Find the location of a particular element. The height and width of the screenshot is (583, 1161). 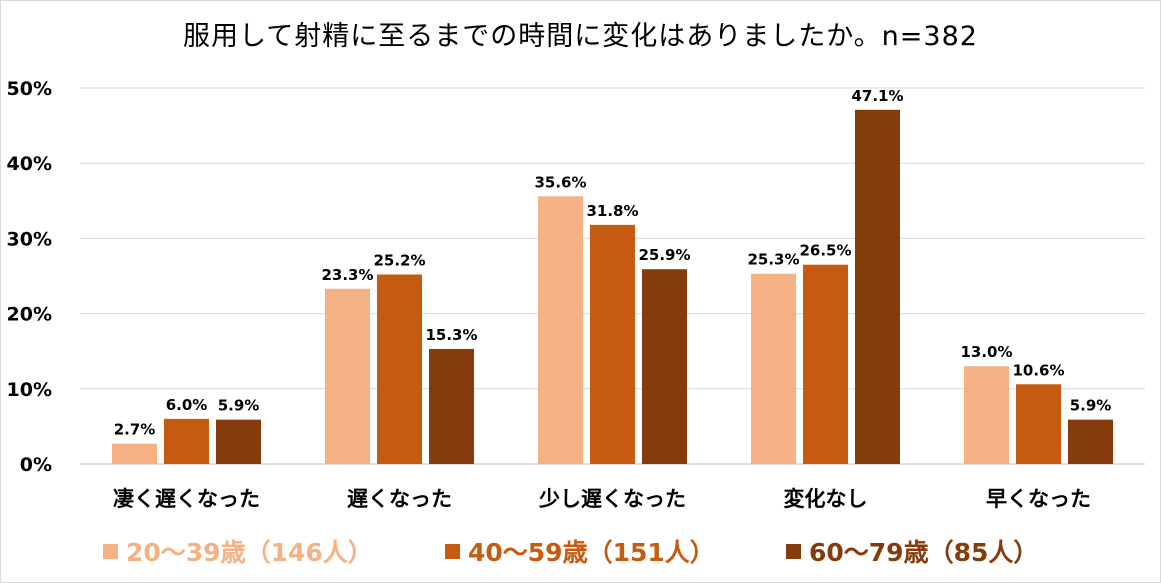

data-label: 25.2% is located at coordinates (399, 260).